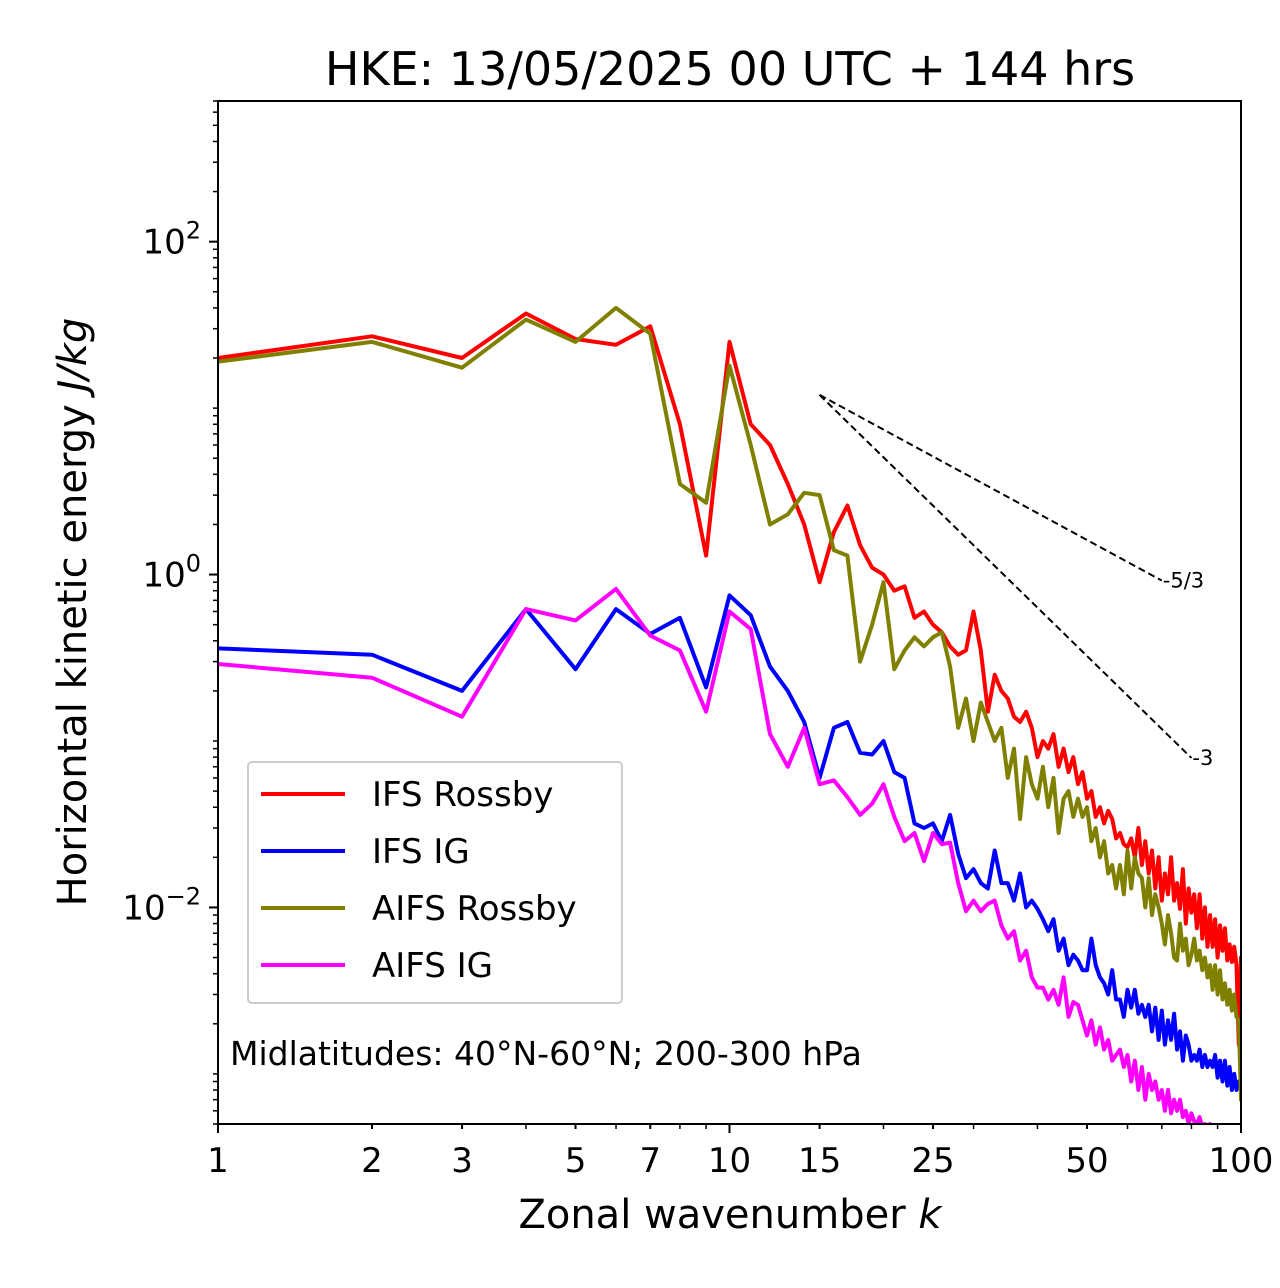 The height and width of the screenshot is (1288, 1280). What do you see at coordinates (462, 795) in the screenshot?
I see `legend-label-ifs-rossby: IFS Rossby` at bounding box center [462, 795].